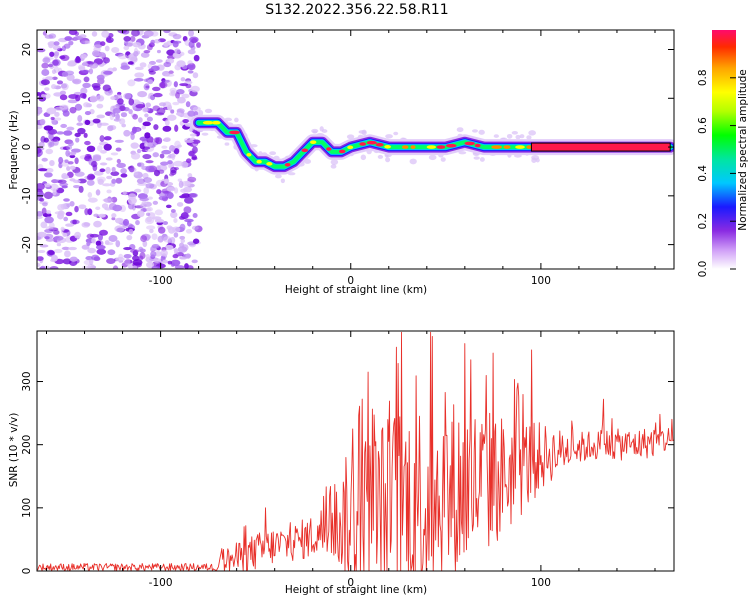  What do you see at coordinates (703, 173) in the screenshot?
I see `colorbar-tick-label: 0.4` at bounding box center [703, 173].